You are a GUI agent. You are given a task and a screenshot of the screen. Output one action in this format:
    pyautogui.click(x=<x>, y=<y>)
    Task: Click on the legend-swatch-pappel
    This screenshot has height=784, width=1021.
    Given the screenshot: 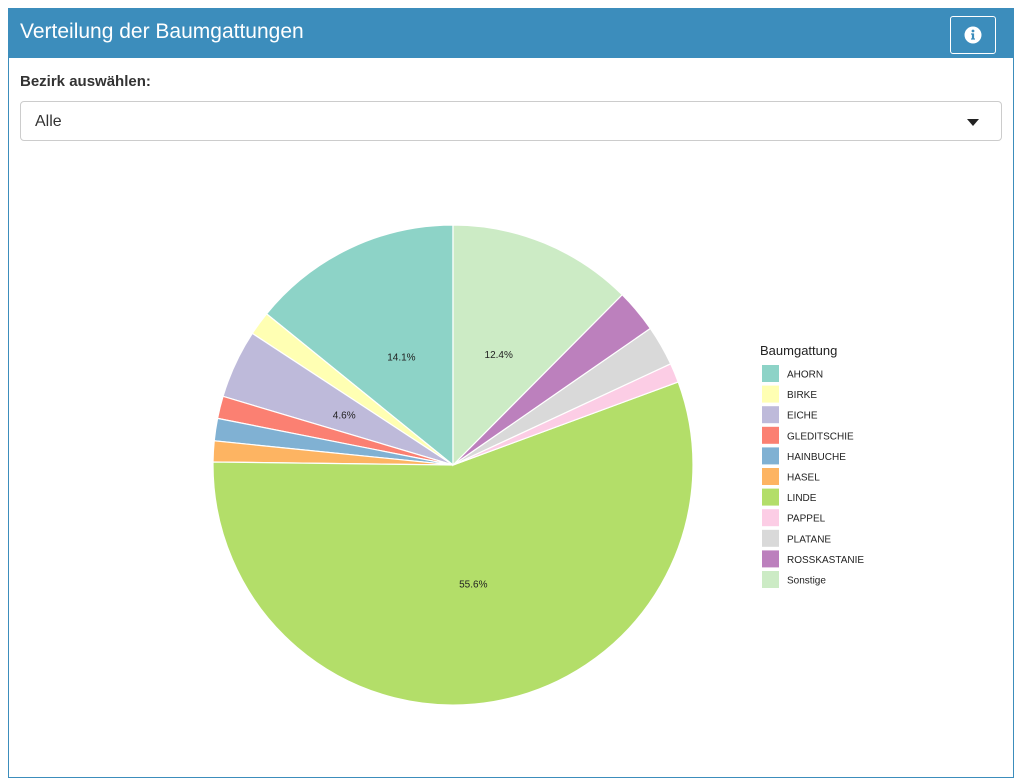 What is the action you would take?
    pyautogui.click(x=770, y=518)
    